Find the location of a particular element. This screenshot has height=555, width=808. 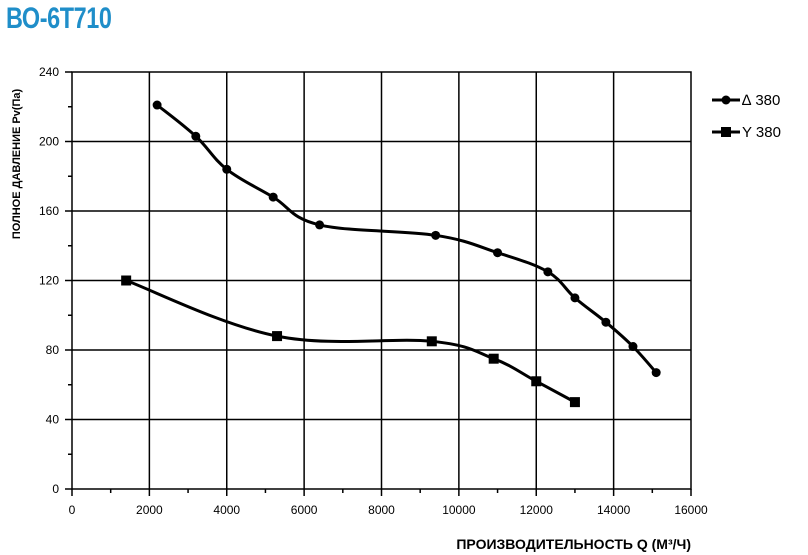

y-tick-label: 120 is located at coordinates (49, 281).